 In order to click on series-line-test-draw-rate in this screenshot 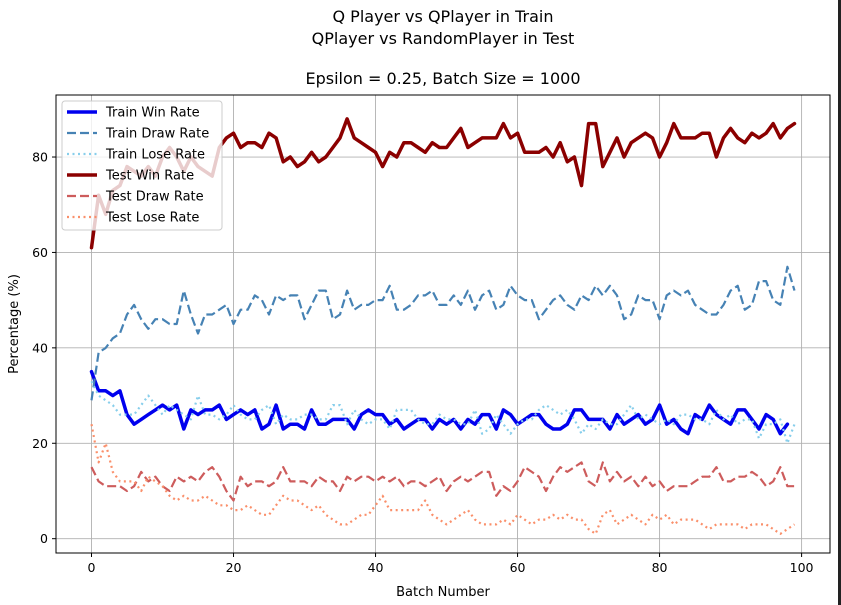, I will do `click(442, 481)`.